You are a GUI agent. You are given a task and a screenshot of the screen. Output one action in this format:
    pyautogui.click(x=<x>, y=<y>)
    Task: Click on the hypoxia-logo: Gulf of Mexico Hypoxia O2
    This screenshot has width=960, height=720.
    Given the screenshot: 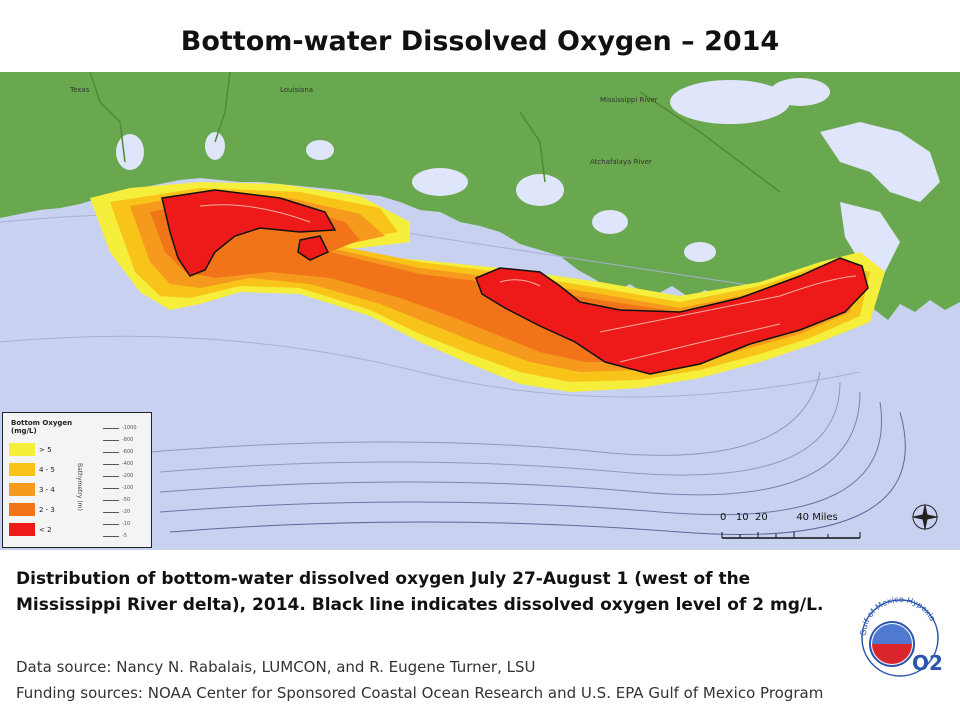 What is the action you would take?
    pyautogui.click(x=900, y=636)
    